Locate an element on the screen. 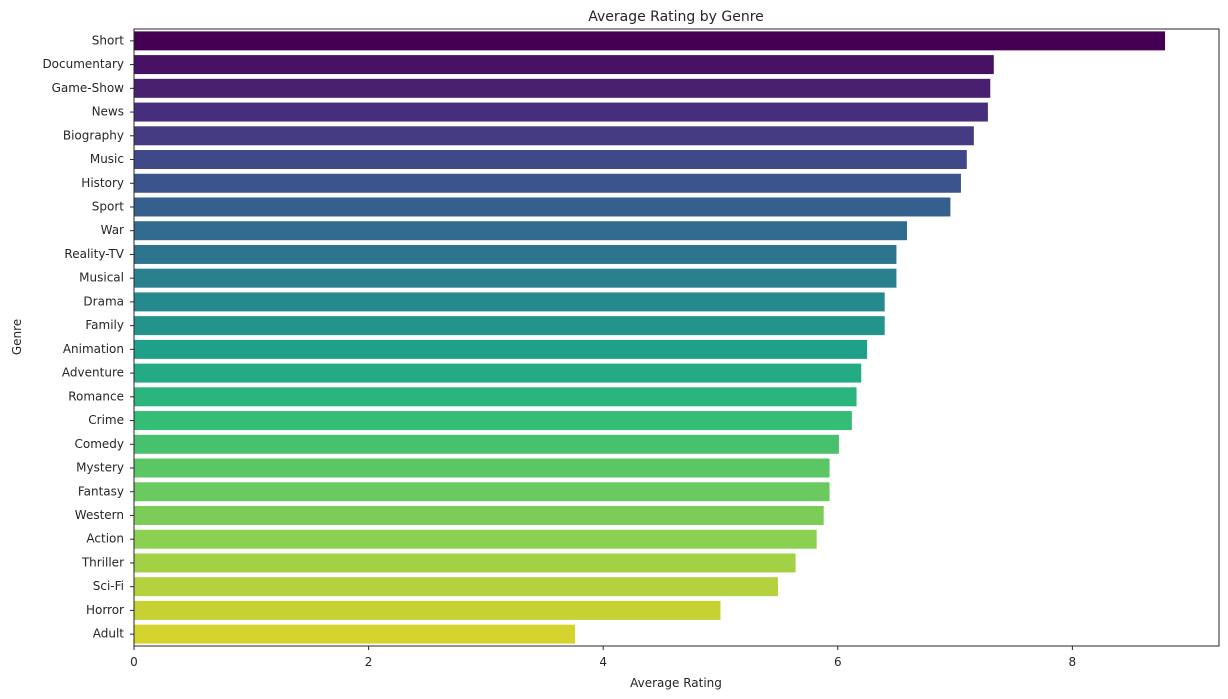 Image resolution: width=1228 pixels, height=699 pixels. bar-documentary is located at coordinates (564, 65).